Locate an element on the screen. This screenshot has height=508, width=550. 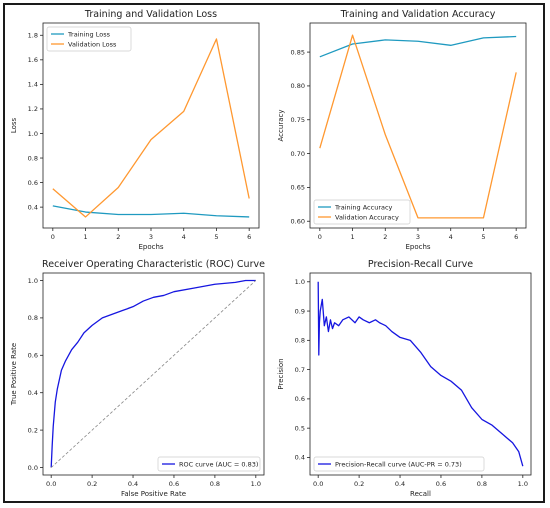
legend: Training Accuracy Validation Accuracy is located at coordinates (362, 212).